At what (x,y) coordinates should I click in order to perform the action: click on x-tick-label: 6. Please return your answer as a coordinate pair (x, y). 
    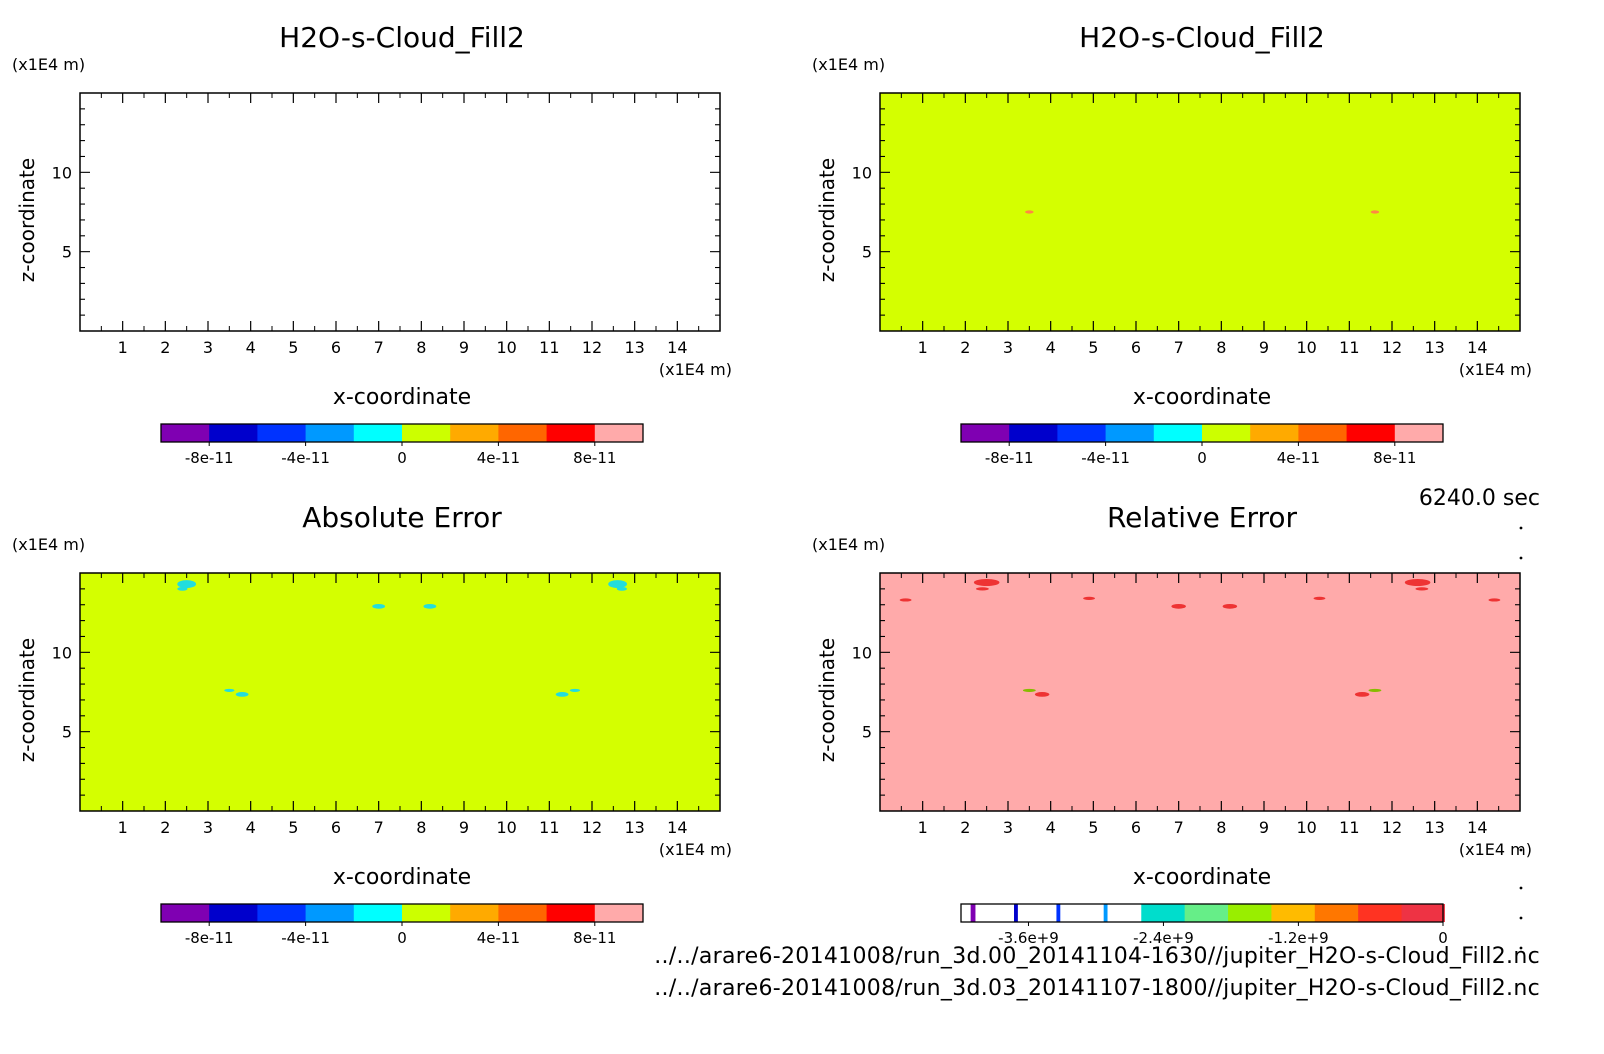
    Looking at the image, I should click on (336, 827).